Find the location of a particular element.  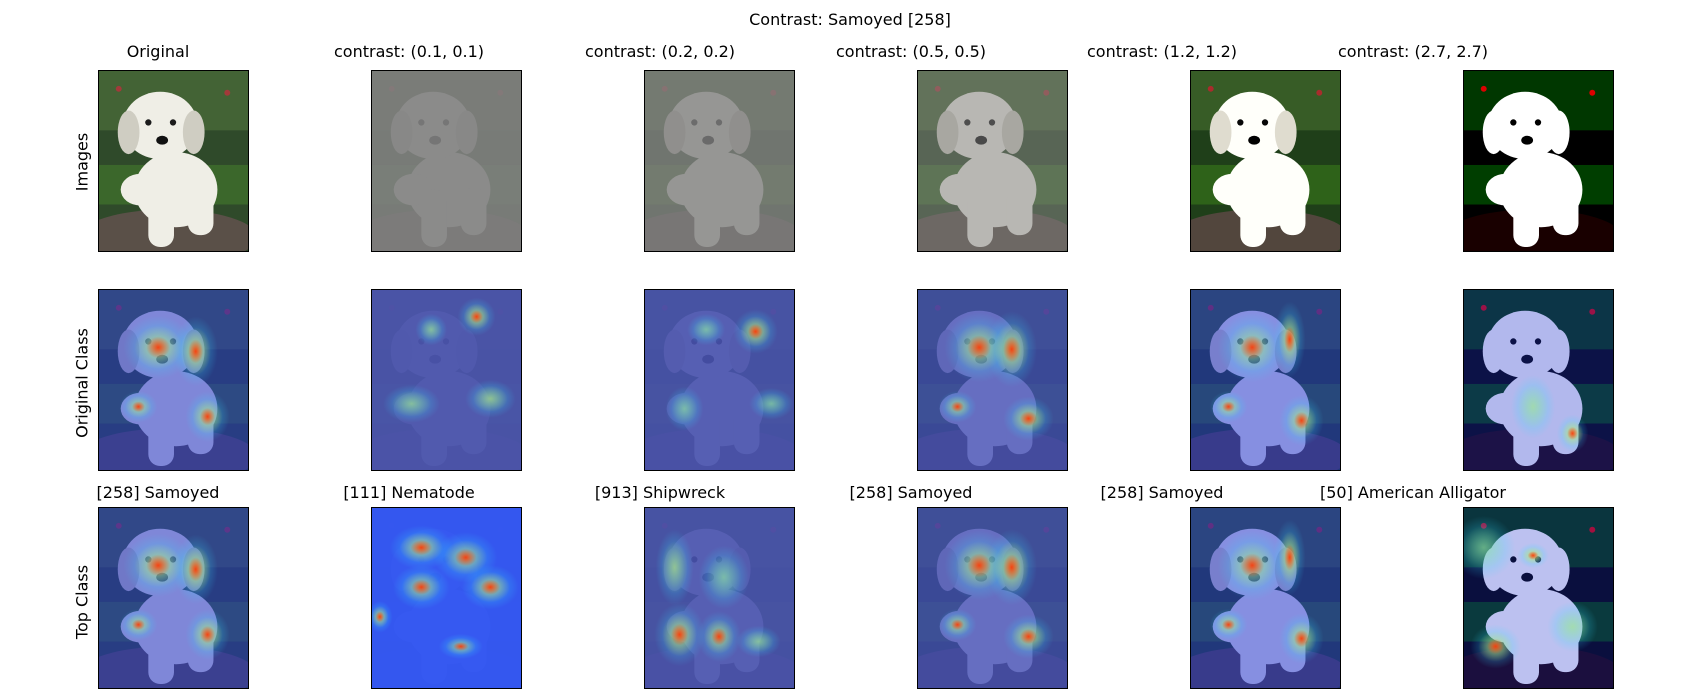

row-label-original-class: Original Class is located at coordinates (82, 383).